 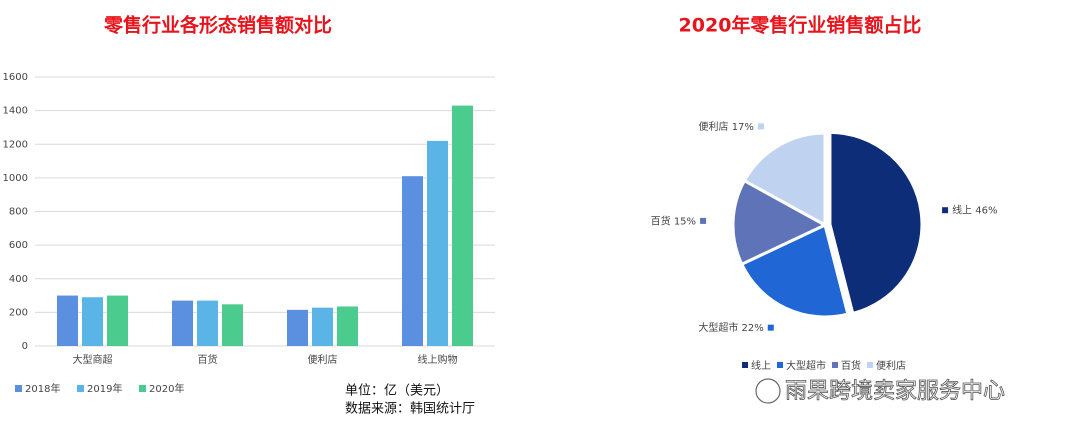 What do you see at coordinates (25, 346) in the screenshot?
I see `y-tick-label: 0` at bounding box center [25, 346].